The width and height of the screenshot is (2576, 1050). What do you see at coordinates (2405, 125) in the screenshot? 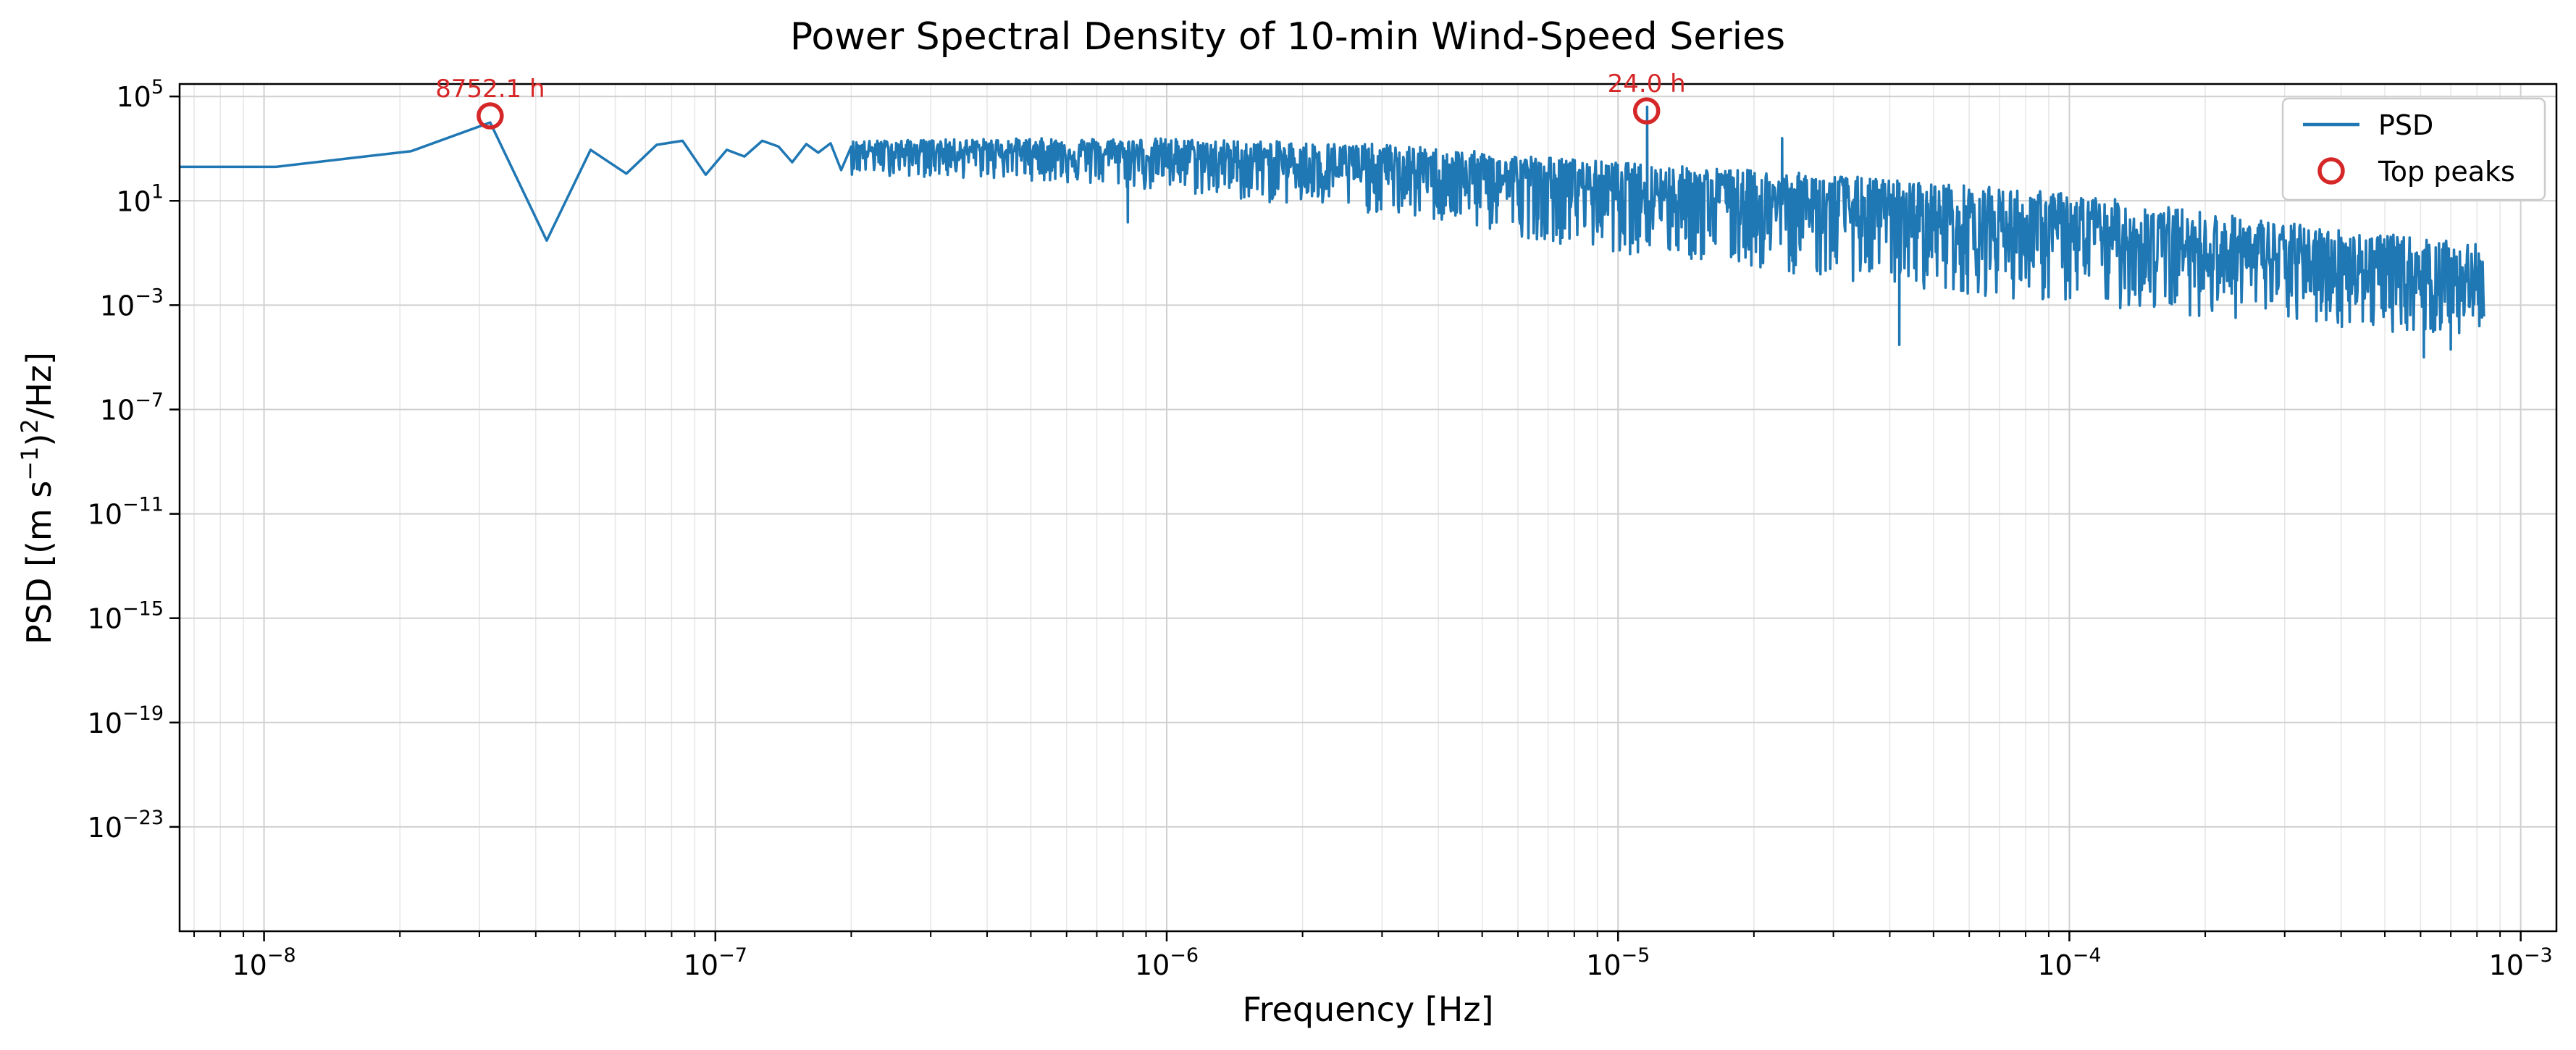
I see `legend-psd-label: PSD` at bounding box center [2405, 125].